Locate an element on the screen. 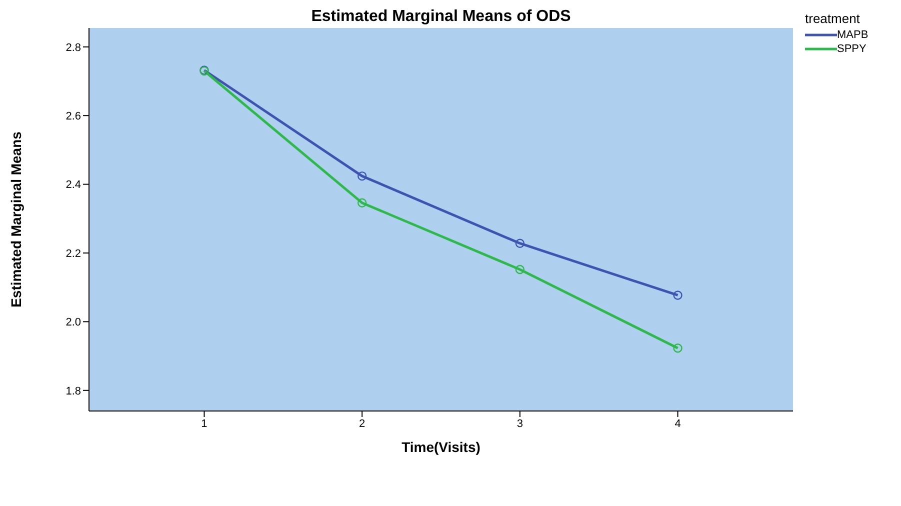 This screenshot has height=506, width=901. chart-title: Estimated Marginal Means of ODS is located at coordinates (441, 17).